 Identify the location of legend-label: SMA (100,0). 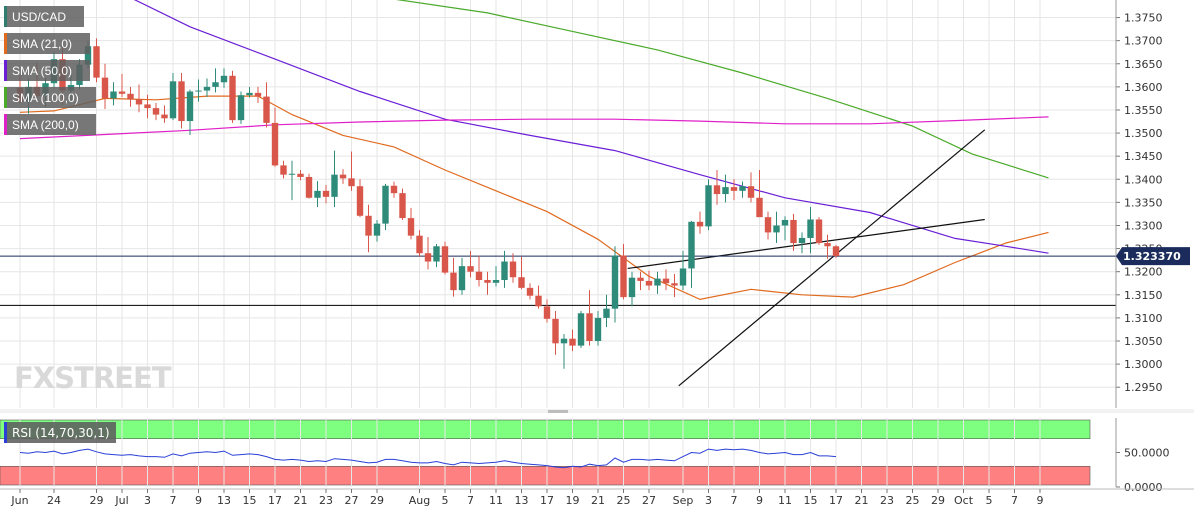
(45, 97).